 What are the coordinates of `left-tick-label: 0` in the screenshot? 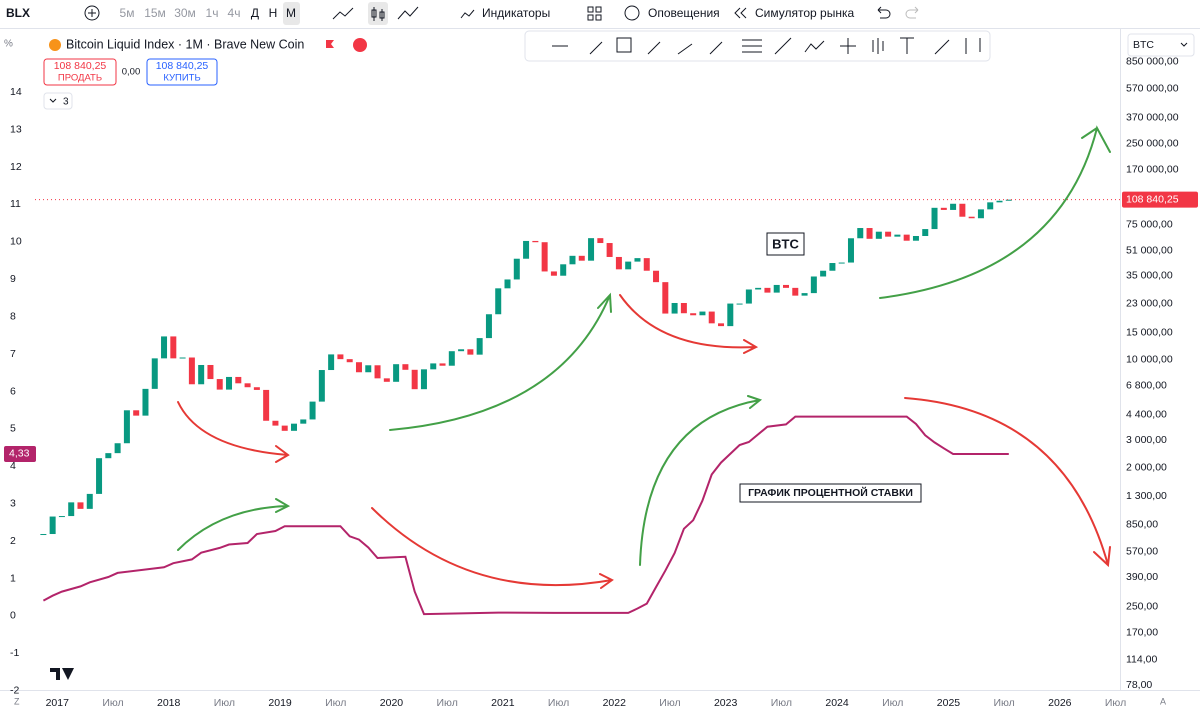 It's located at (13, 616).